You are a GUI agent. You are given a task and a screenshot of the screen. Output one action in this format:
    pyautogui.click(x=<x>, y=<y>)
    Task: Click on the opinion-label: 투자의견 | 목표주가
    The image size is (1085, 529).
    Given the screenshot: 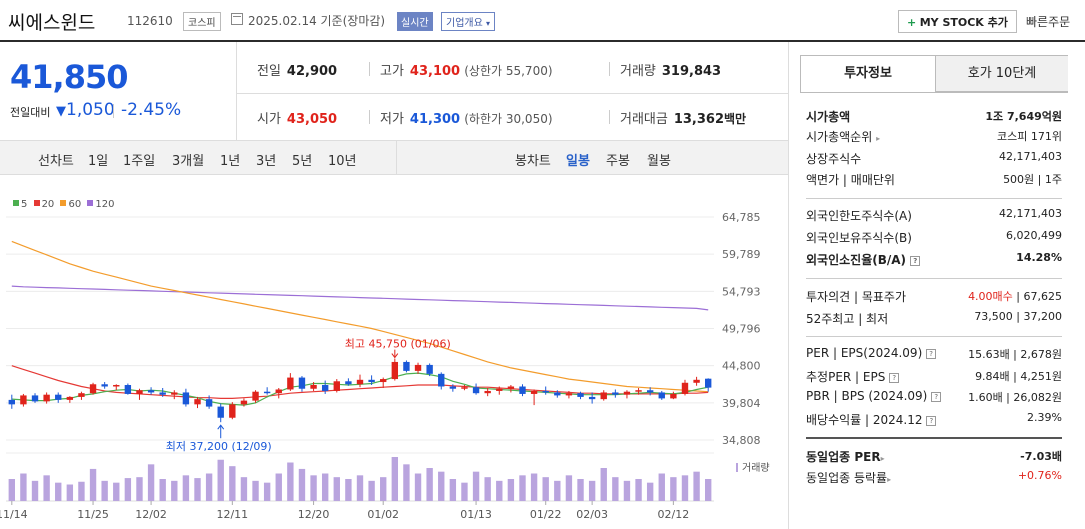 What is the action you would take?
    pyautogui.click(x=856, y=297)
    